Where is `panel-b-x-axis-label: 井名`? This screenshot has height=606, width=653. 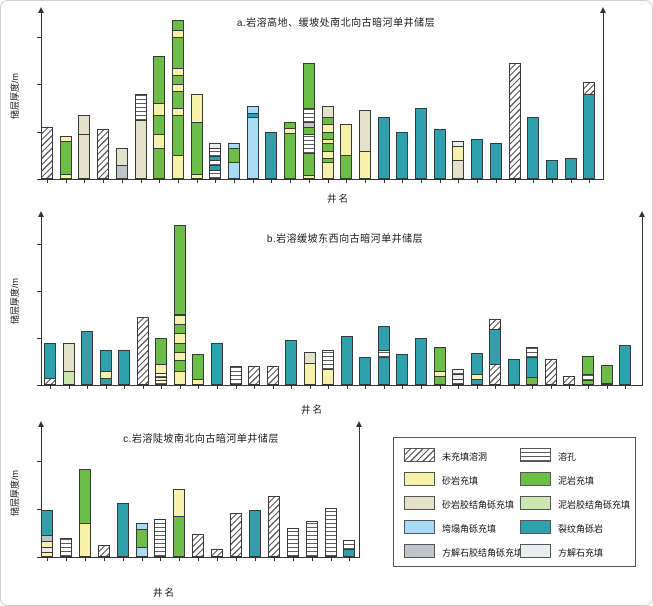
panel-b-x-axis-label: 井名 is located at coordinates (313, 410).